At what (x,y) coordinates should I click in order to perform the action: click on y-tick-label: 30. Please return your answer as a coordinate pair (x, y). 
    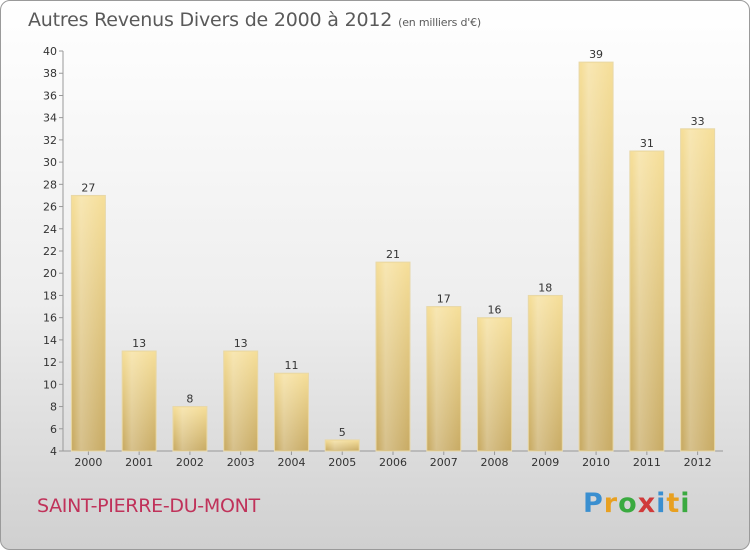
    Looking at the image, I should click on (50, 162).